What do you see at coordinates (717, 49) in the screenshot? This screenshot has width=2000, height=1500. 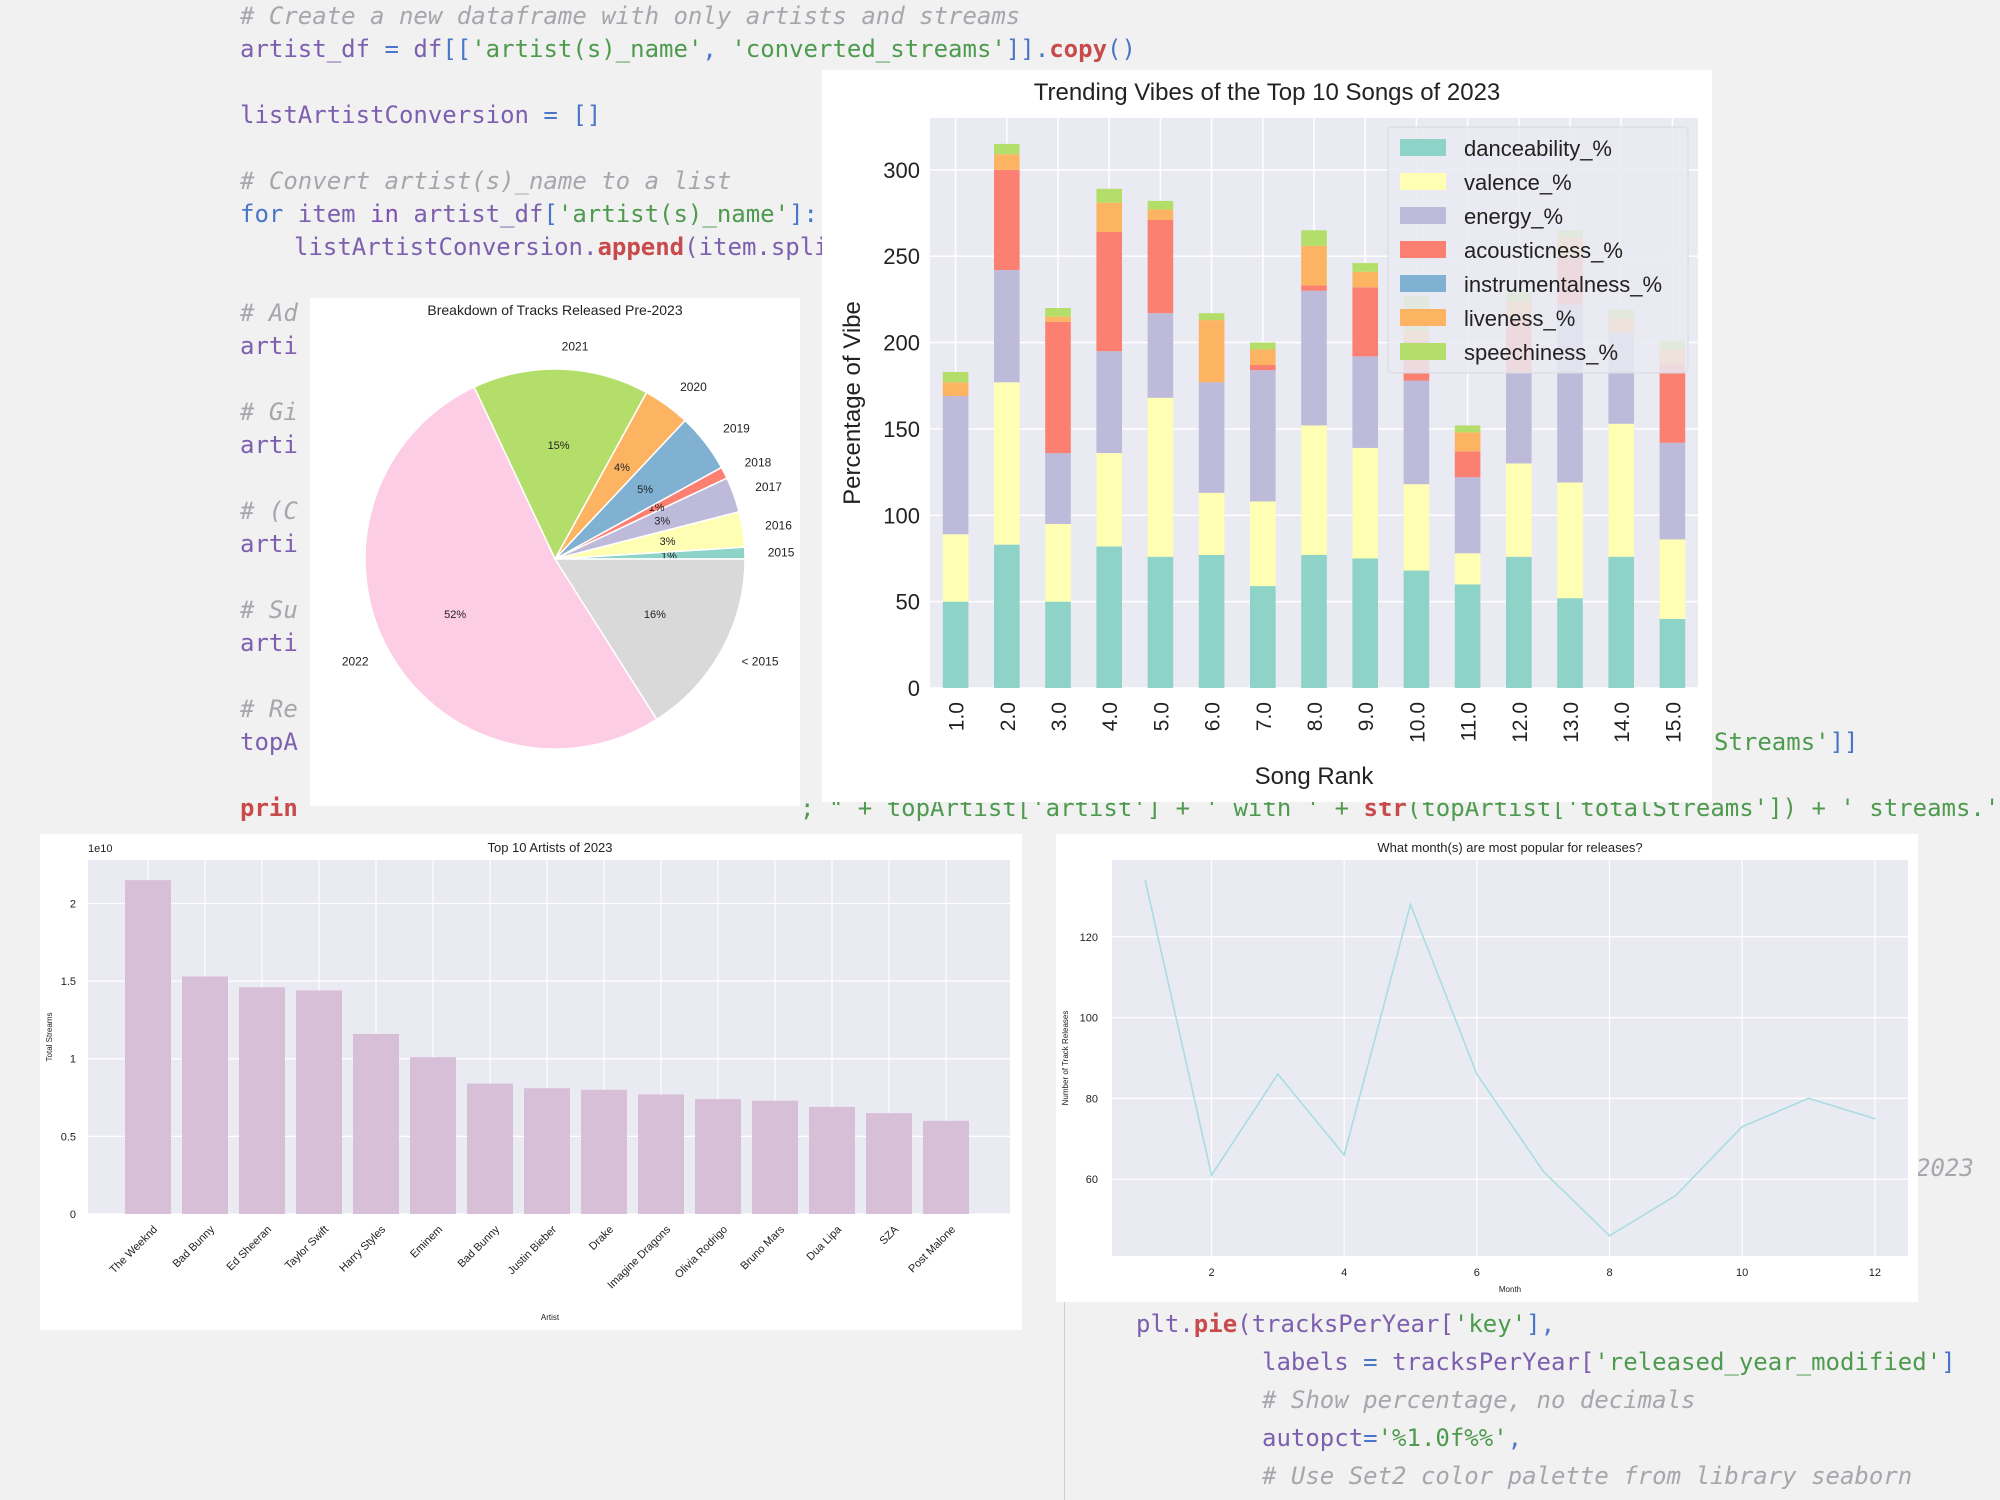 I see `code-token: ,` at bounding box center [717, 49].